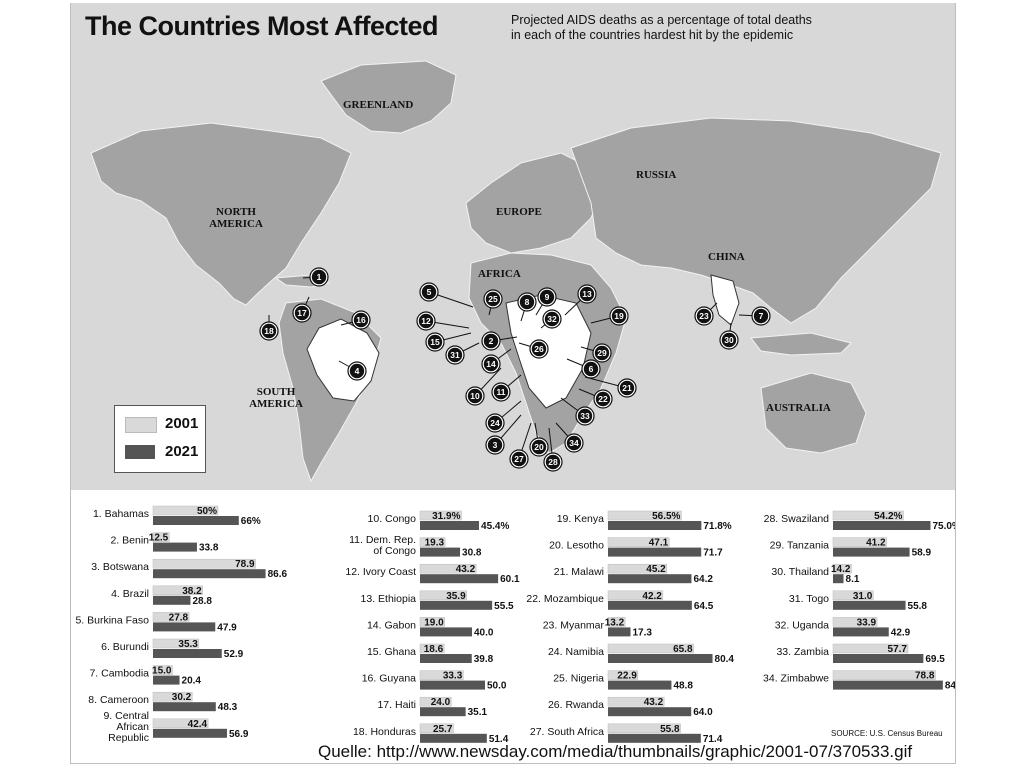 This screenshot has width=1024, height=768. What do you see at coordinates (704, 606) in the screenshot?
I see `data-label-2021-22: 64.5` at bounding box center [704, 606].